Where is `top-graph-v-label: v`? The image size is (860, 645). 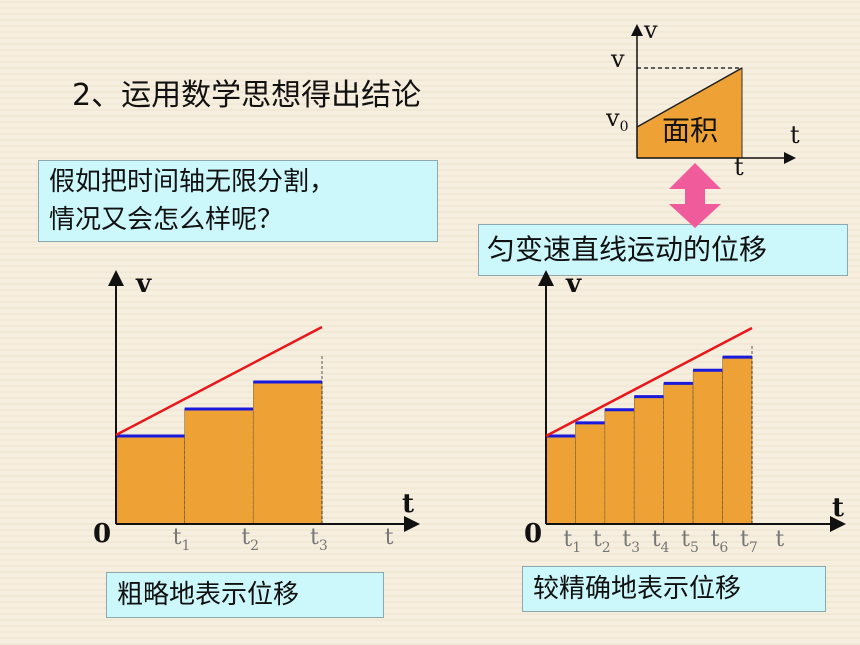 top-graph-v-label: v is located at coordinates (617, 59).